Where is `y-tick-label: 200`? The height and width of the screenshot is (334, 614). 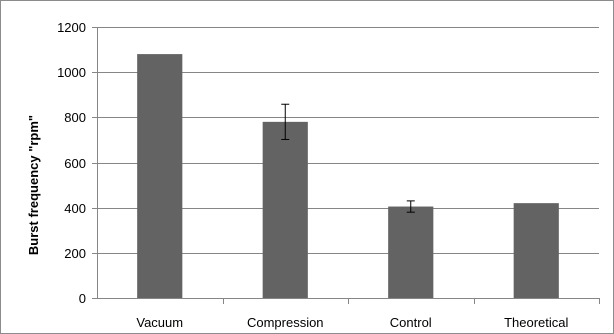 y-tick-label: 200 is located at coordinates (75, 253).